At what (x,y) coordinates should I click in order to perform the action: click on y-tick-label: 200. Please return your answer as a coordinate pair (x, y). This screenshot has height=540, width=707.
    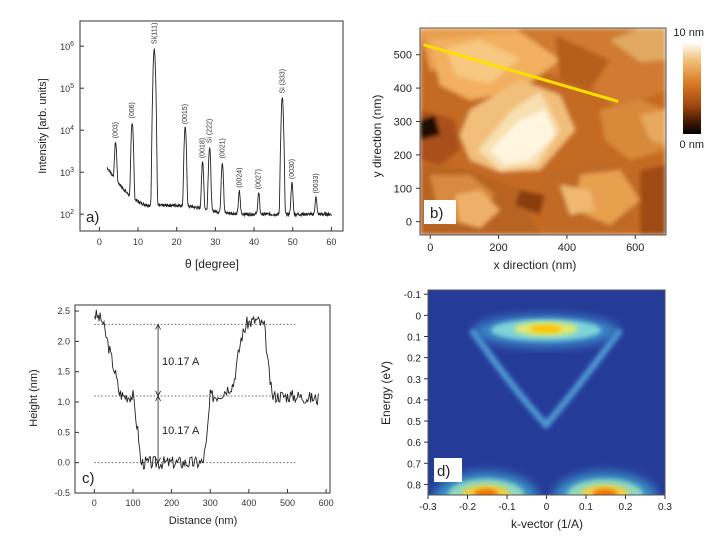
    Looking at the image, I should click on (403, 156).